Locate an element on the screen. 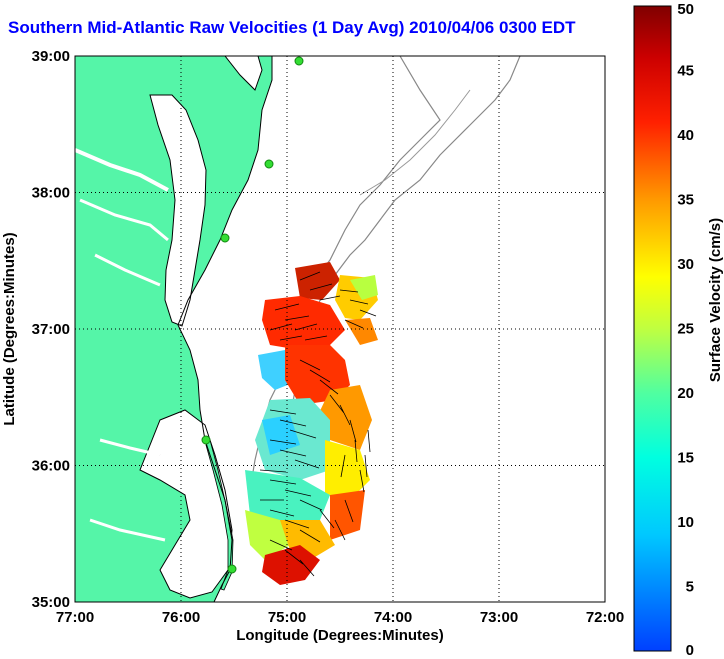  x-tick-label: 73:00 is located at coordinates (499, 617).